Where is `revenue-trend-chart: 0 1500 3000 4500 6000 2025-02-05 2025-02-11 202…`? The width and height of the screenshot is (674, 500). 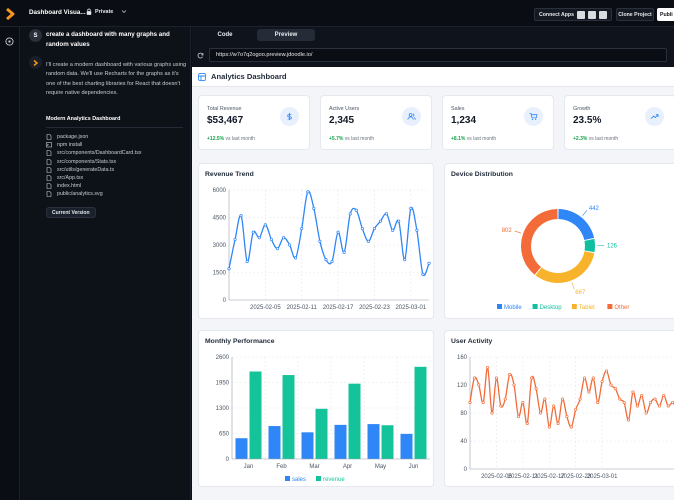
revenue-trend-chart: 0 1500 3000 4500 6000 2025-02-05 2025-02-11 202… is located at coordinates (322, 249).